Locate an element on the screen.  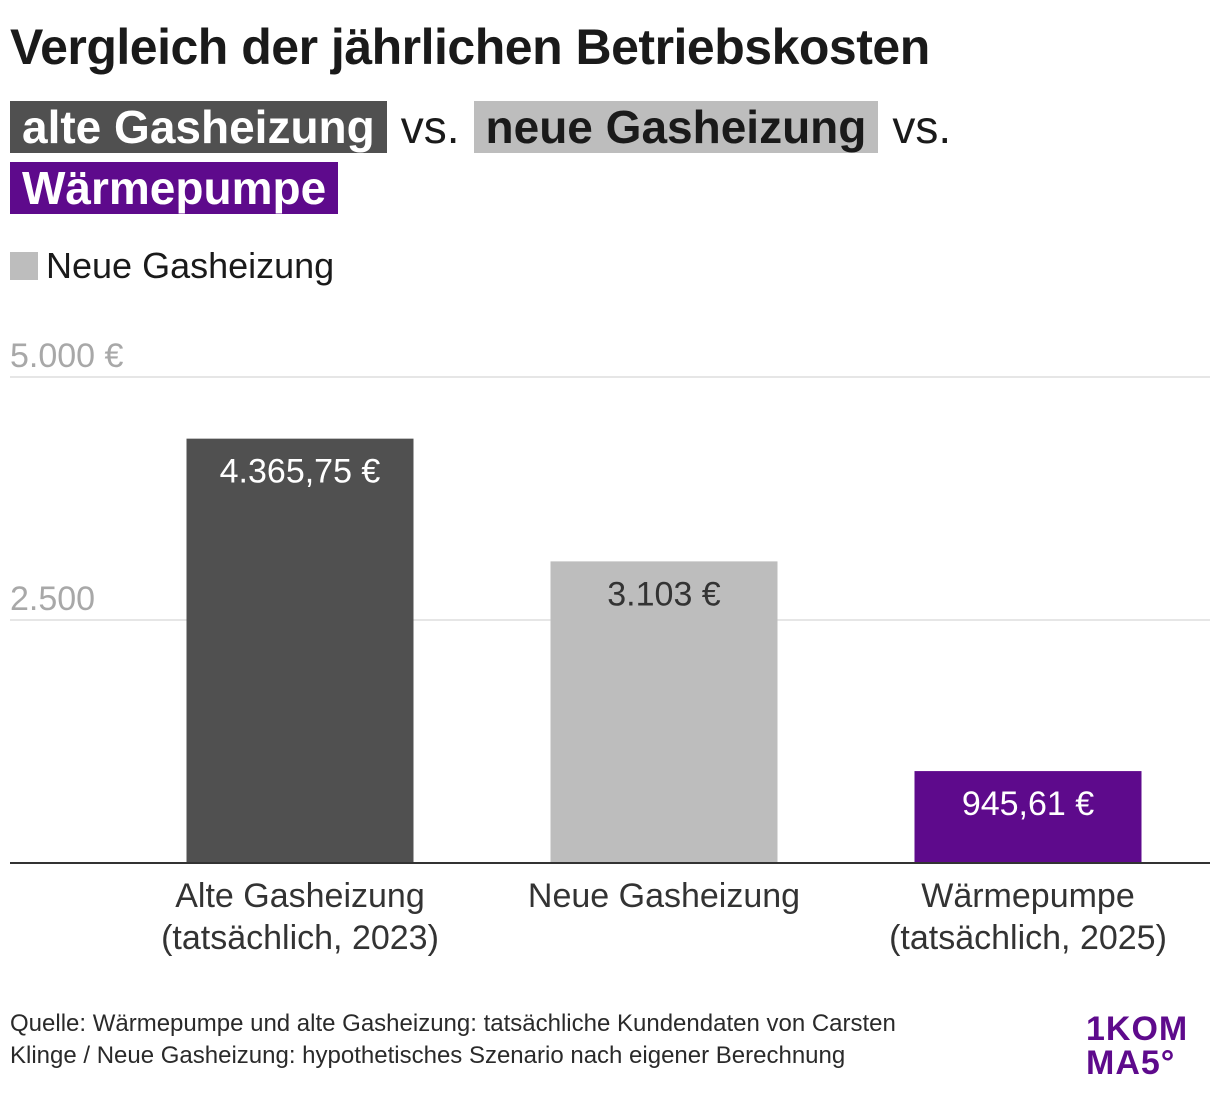
x-category-label-2-0: Wärmepumpe is located at coordinates (1028, 896).